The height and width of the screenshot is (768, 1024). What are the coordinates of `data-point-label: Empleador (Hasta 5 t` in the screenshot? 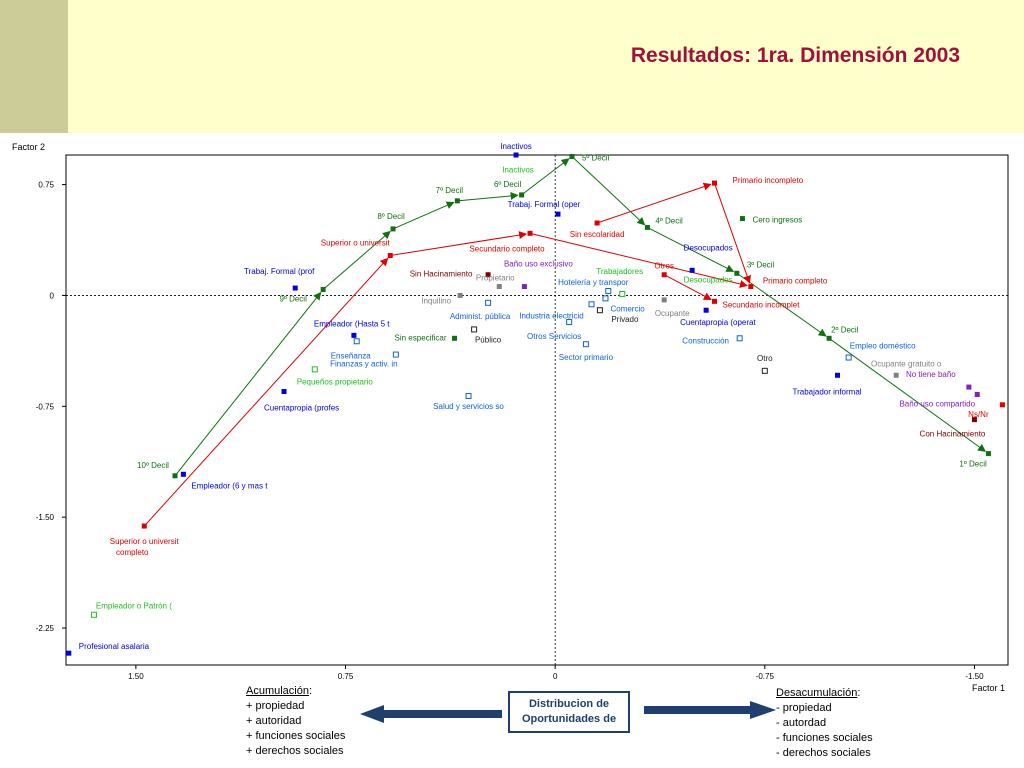 It's located at (352, 323).